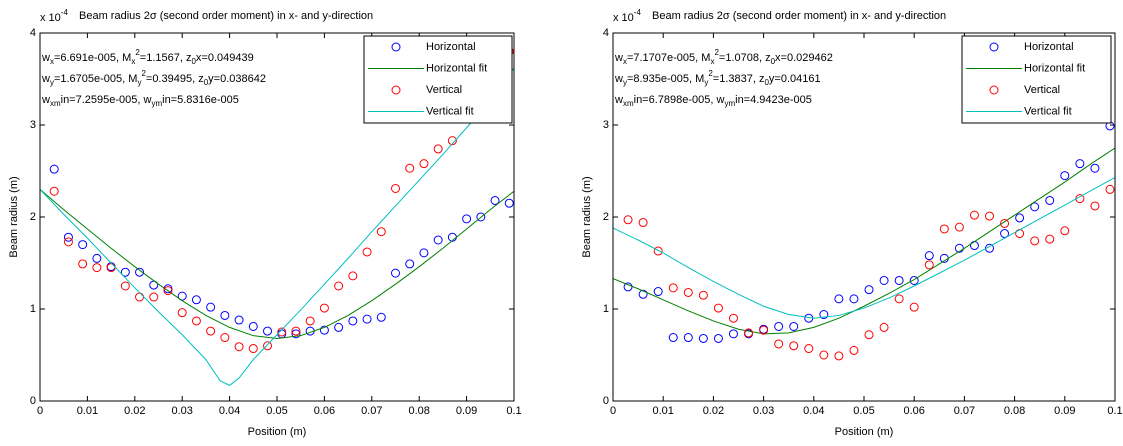  I want to click on y-multiplier: x 10-4, so click(627, 16).